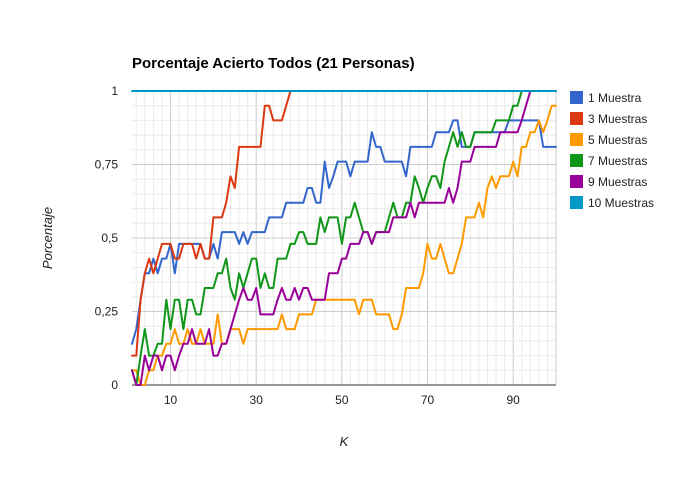 This screenshot has width=688, height=477. What do you see at coordinates (428, 400) in the screenshot?
I see `x-tick-label: 70` at bounding box center [428, 400].